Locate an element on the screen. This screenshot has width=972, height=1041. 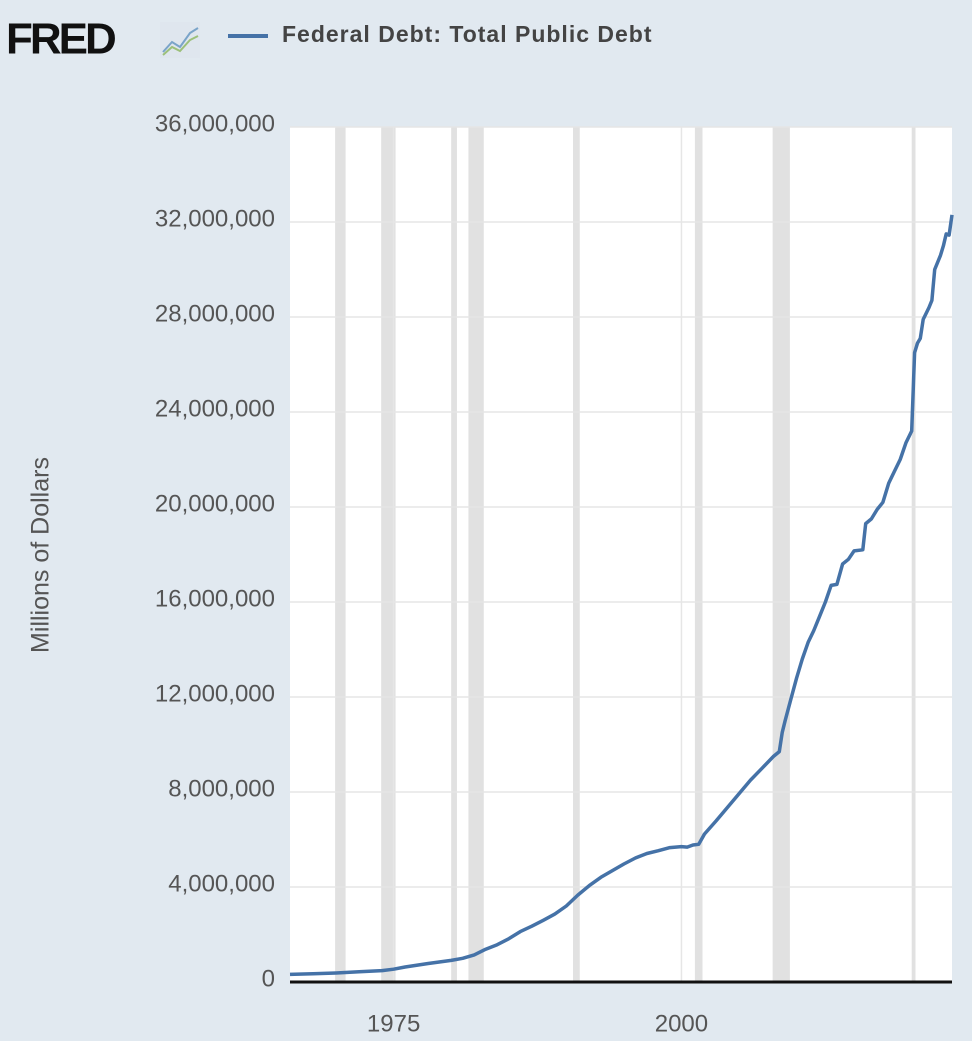
y-tick-label: 12,000,000 is located at coordinates (215, 693).